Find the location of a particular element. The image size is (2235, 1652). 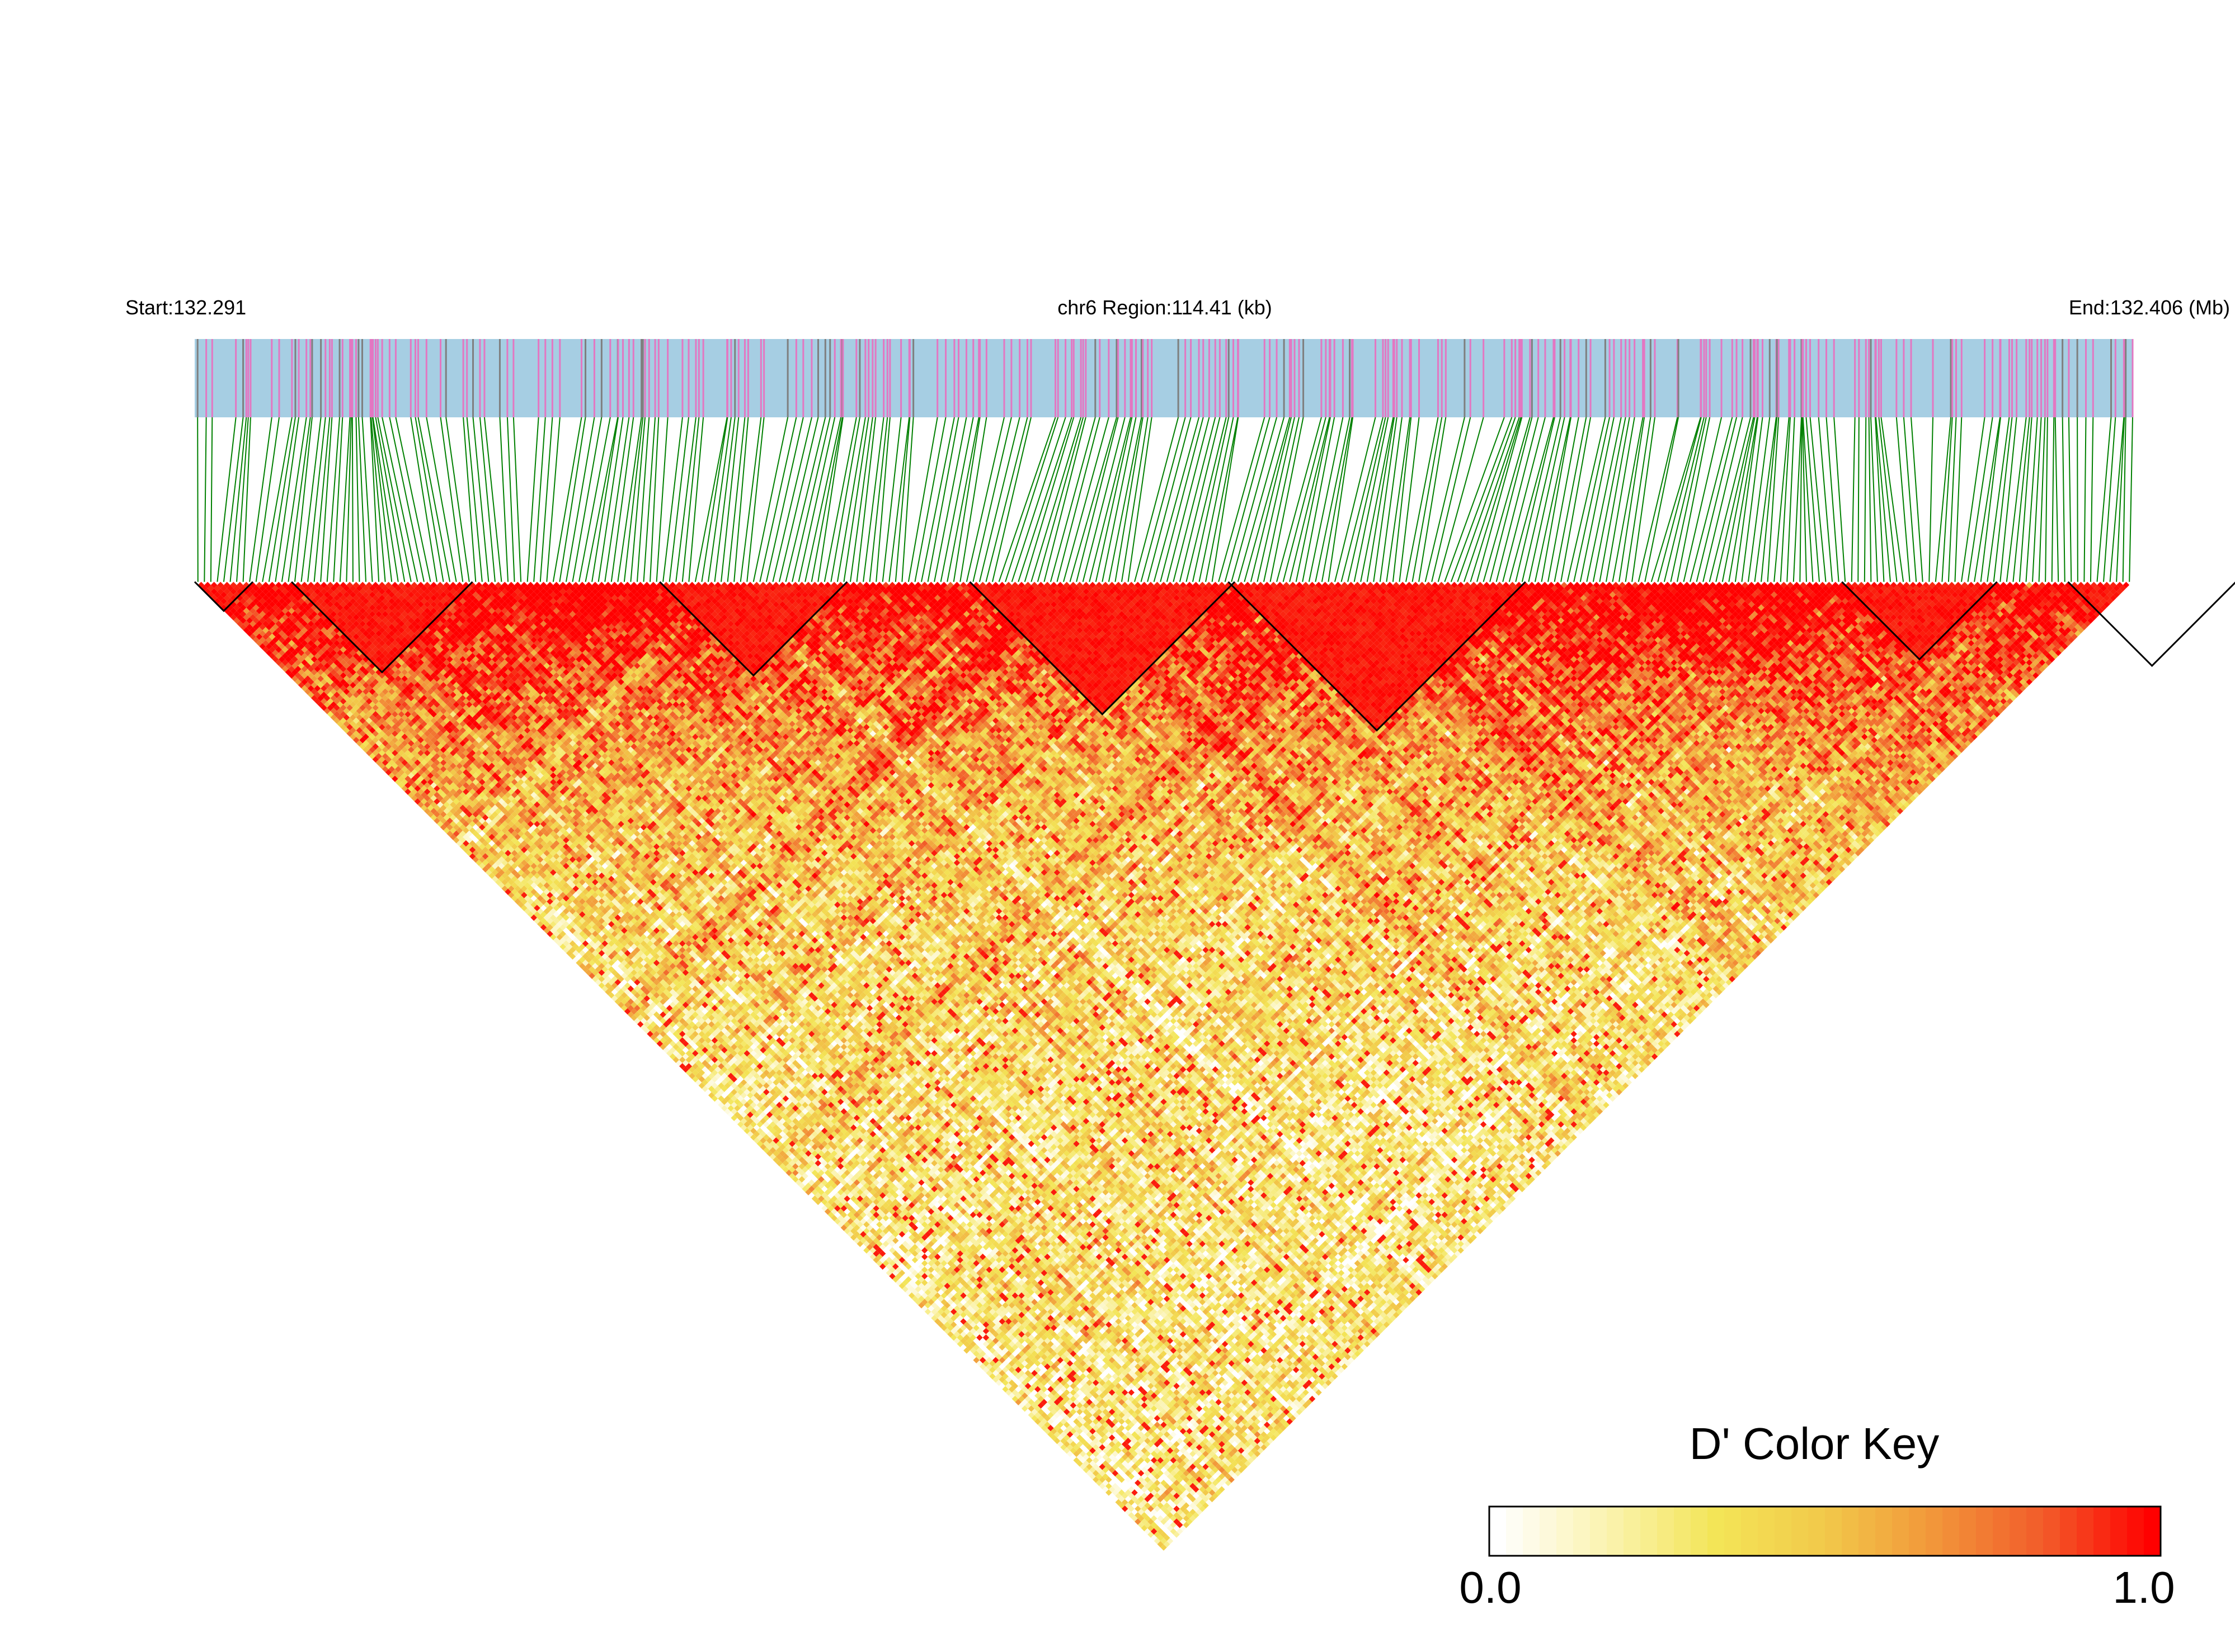

region-end-label: End:132.406 (Mb) is located at coordinates (2149, 308).